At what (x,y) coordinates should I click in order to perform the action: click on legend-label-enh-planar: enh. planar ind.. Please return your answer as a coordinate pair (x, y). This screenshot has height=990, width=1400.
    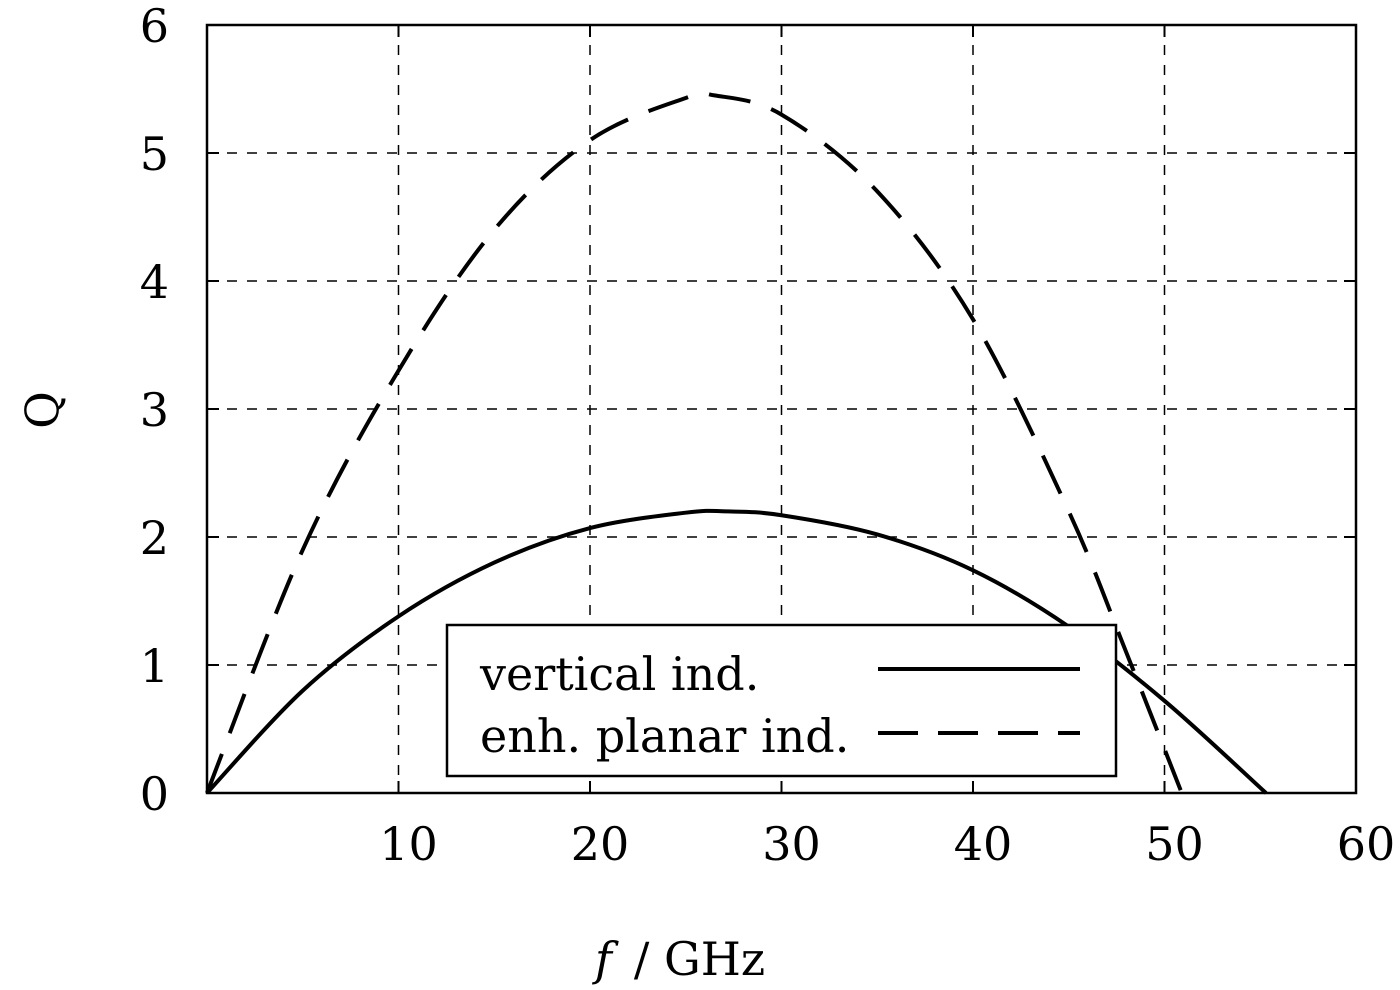
    Looking at the image, I should click on (664, 736).